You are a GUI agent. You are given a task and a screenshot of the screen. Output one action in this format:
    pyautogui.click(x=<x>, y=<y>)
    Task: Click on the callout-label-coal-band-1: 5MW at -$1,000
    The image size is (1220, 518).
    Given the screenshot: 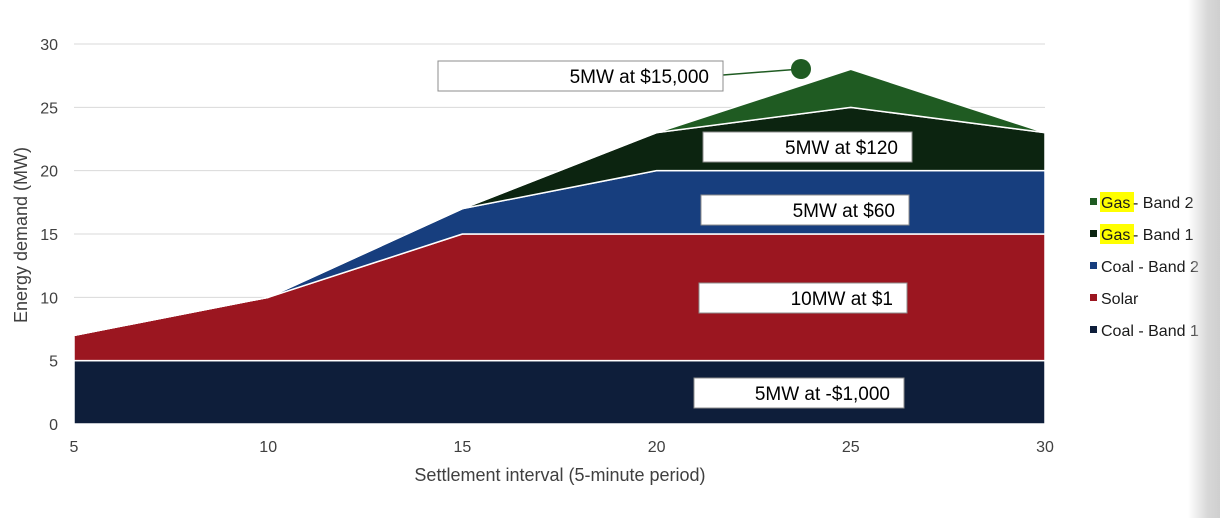 What is the action you would take?
    pyautogui.click(x=822, y=394)
    